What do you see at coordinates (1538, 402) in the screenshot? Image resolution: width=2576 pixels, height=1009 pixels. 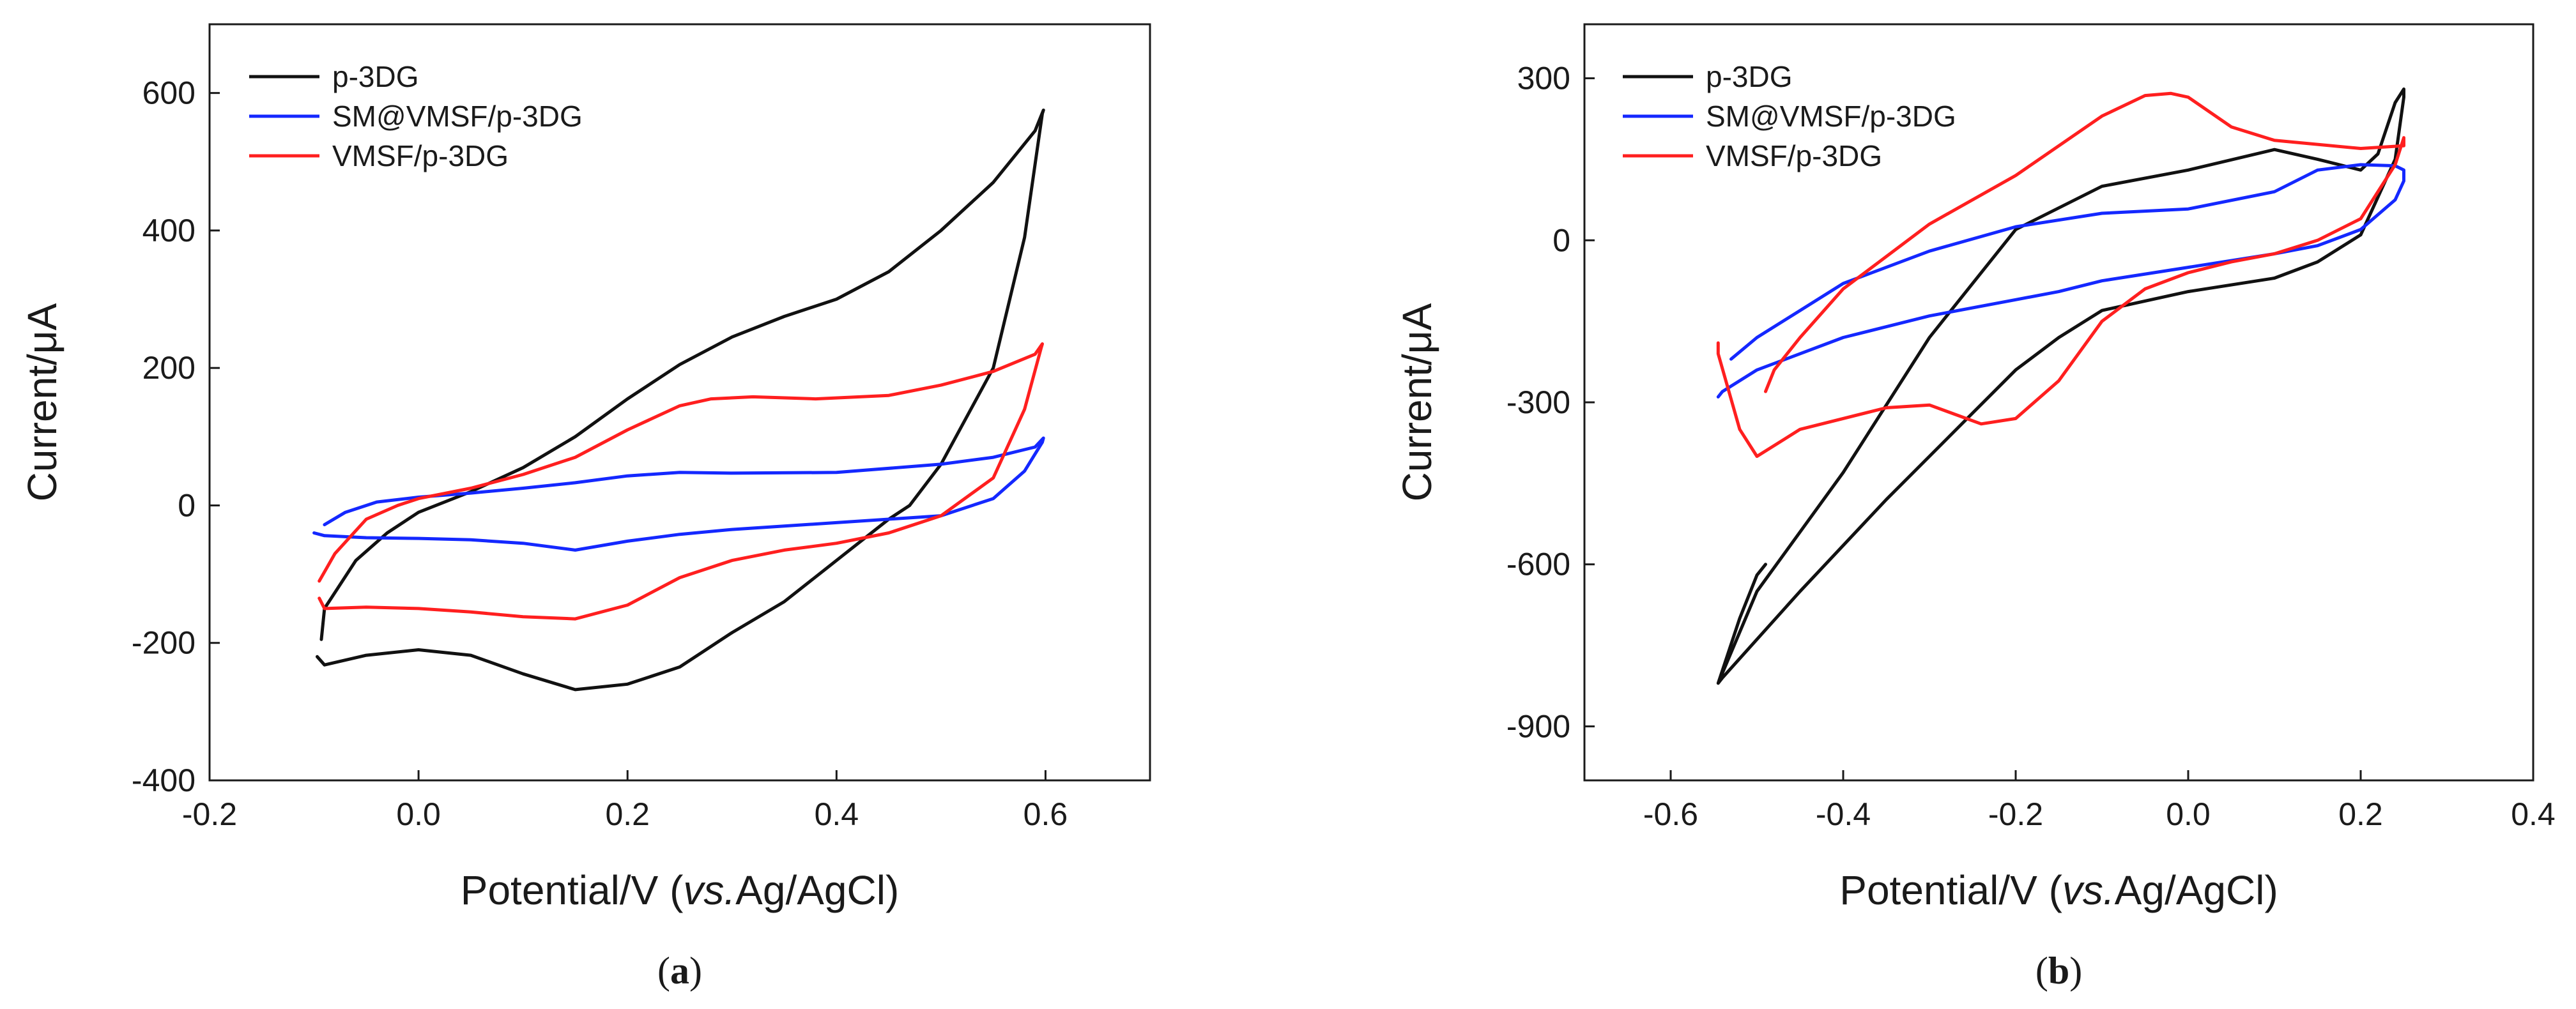 I see `y-tick-label: -300` at bounding box center [1538, 402].